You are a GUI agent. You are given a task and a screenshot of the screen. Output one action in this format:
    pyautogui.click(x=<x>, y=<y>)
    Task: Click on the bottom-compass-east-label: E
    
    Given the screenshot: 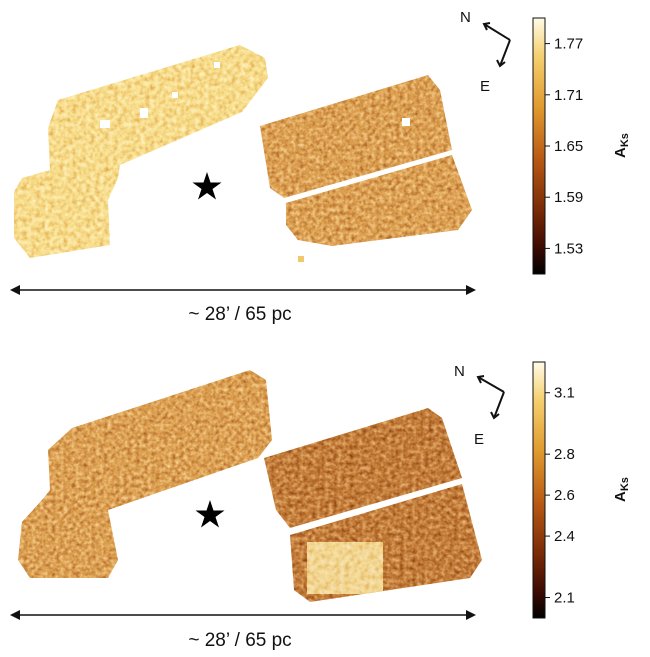 What is the action you would take?
    pyautogui.click(x=479, y=439)
    